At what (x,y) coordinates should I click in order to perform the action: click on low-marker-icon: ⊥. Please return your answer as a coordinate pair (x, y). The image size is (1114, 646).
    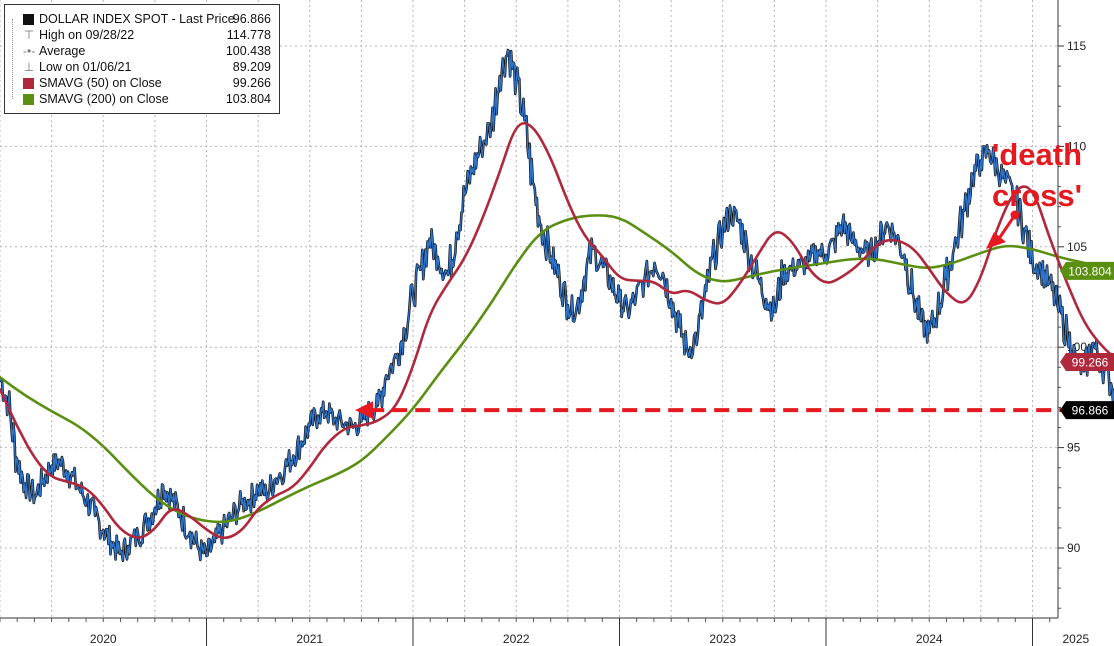
    Looking at the image, I should click on (29, 67).